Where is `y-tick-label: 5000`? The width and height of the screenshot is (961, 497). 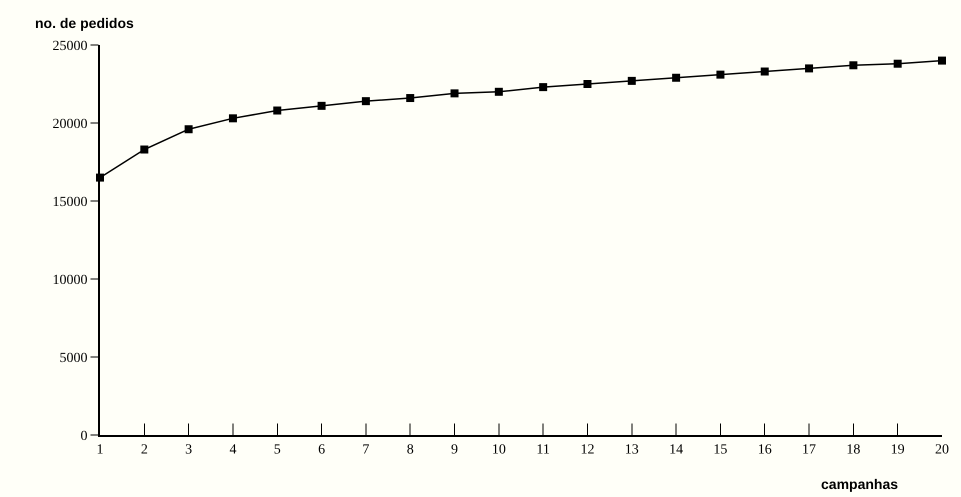 y-tick-label: 5000 is located at coordinates (73, 358).